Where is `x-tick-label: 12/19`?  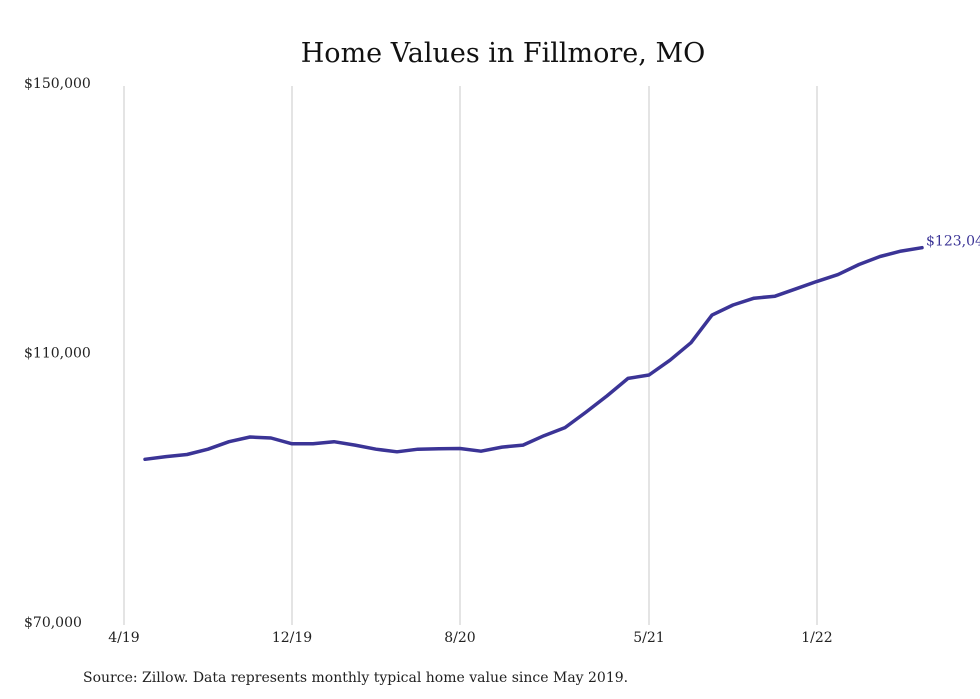 x-tick-label: 12/19 is located at coordinates (292, 638).